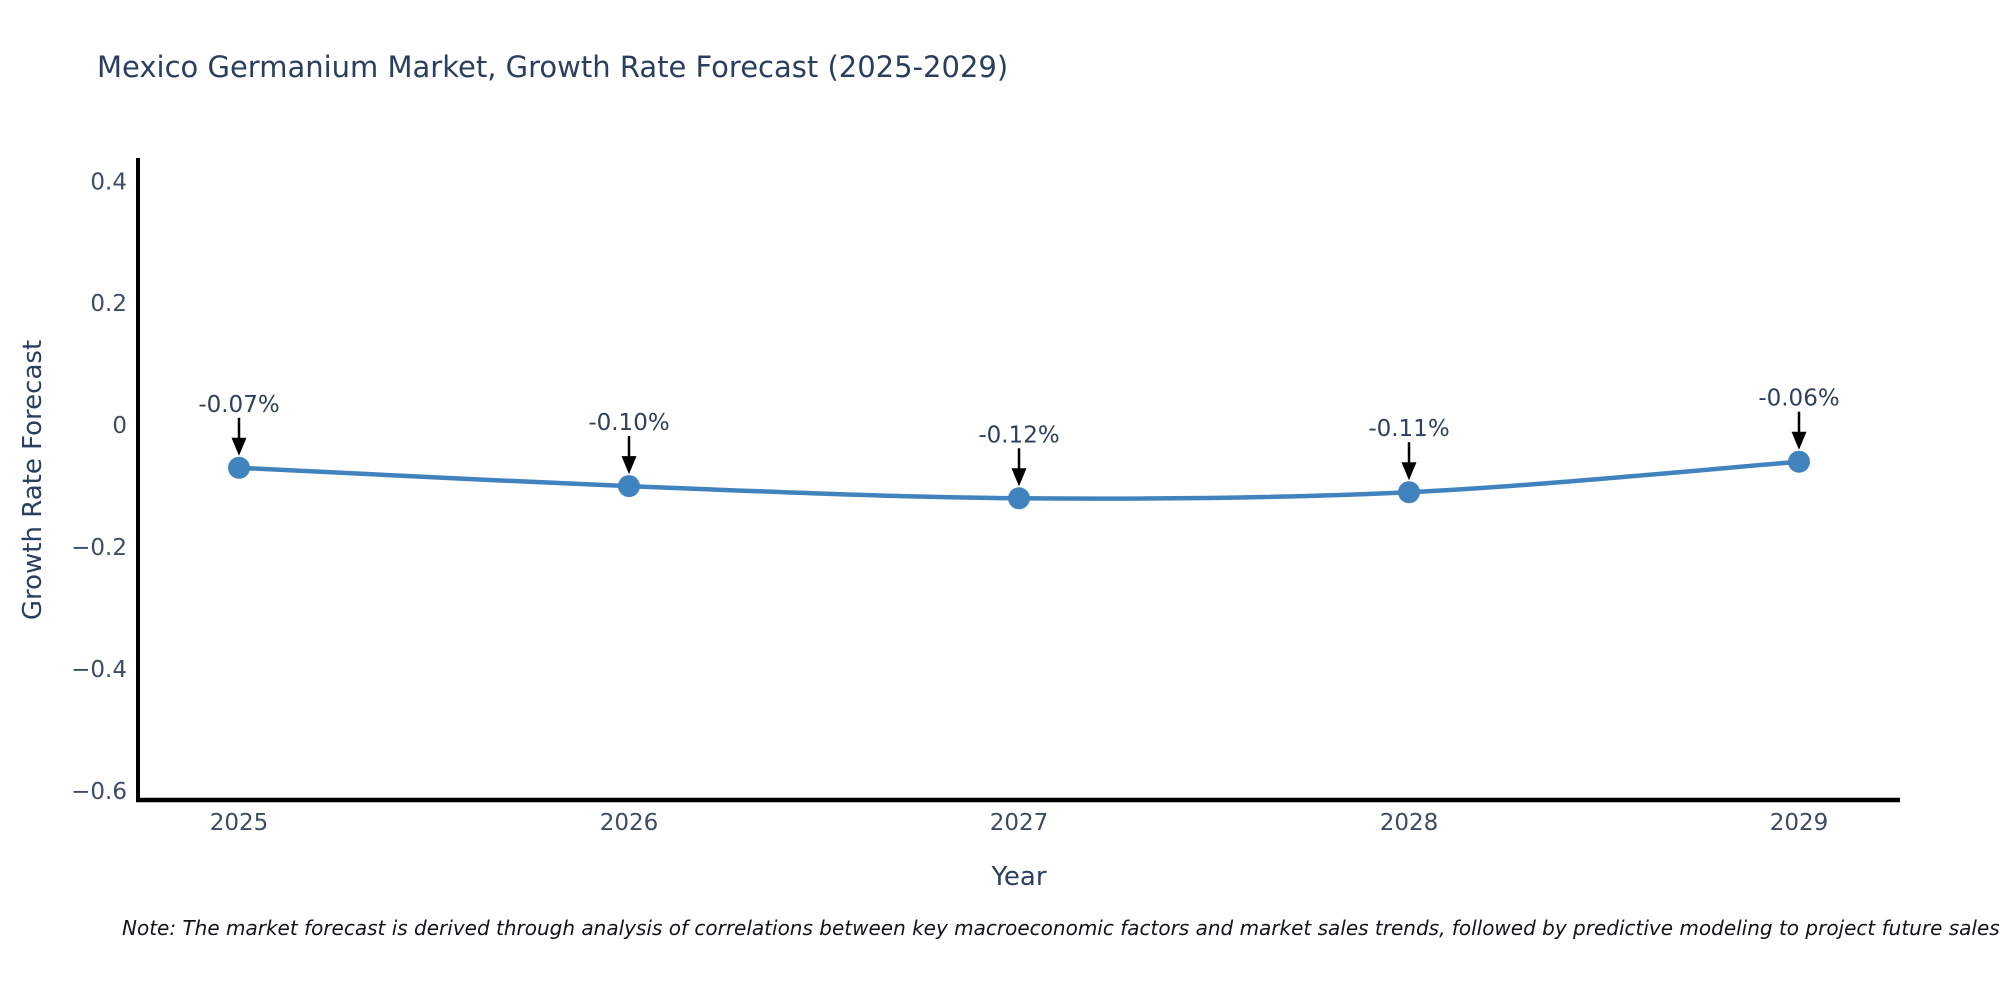 This screenshot has height=1000, width=2000. I want to click on data-point-label: -0.11%, so click(1408, 429).